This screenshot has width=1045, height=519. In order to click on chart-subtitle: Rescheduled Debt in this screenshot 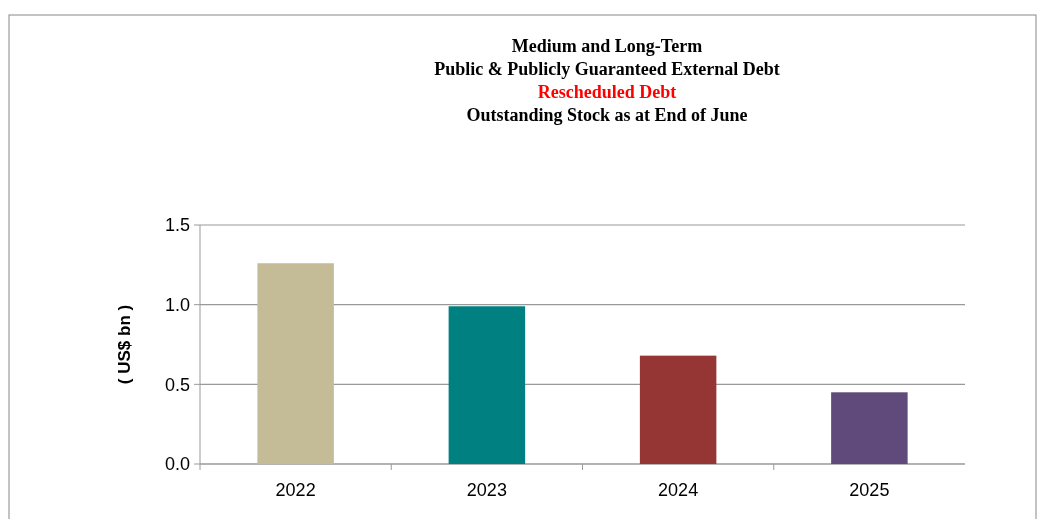, I will do `click(607, 92)`.